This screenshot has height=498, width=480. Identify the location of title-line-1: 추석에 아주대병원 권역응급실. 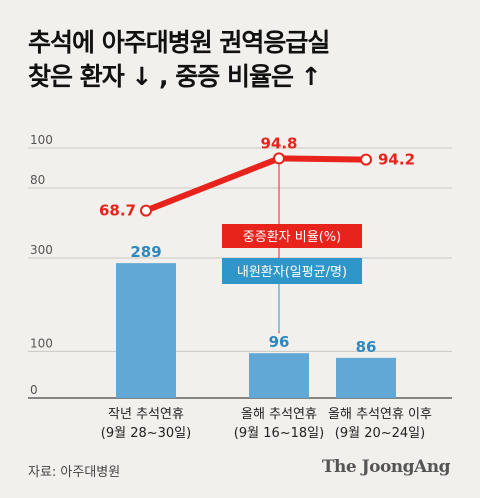
(179, 42).